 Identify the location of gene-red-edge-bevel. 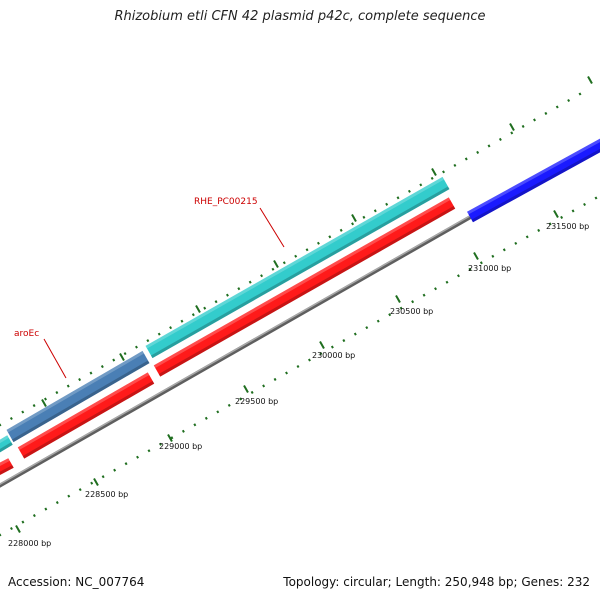
(5, 462).